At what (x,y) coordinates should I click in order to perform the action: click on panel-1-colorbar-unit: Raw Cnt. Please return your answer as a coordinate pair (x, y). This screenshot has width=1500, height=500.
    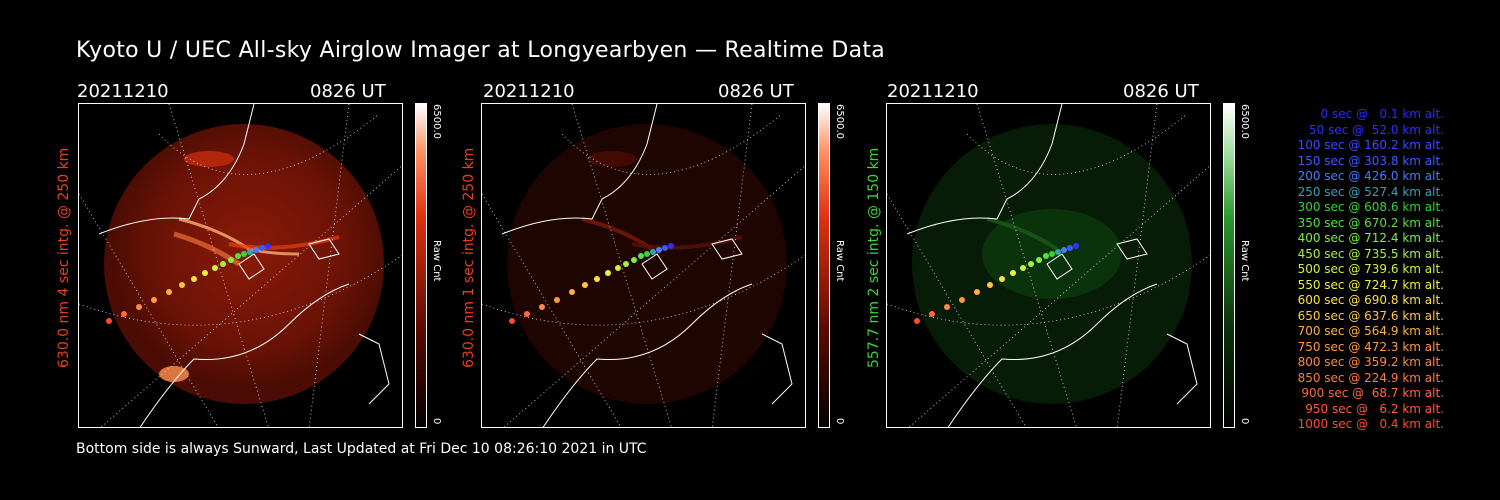
    Looking at the image, I should click on (436, 261).